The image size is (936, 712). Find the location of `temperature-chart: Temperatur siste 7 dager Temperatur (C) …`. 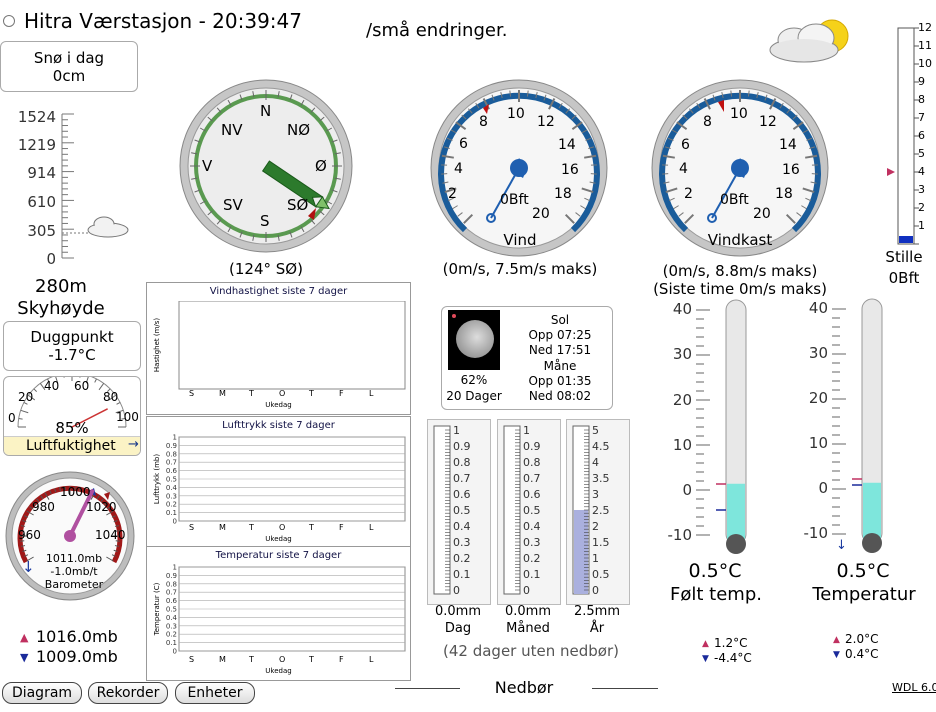

temperature-chart: Temperatur siste 7 dager Temperatur (C) … is located at coordinates (278, 613).